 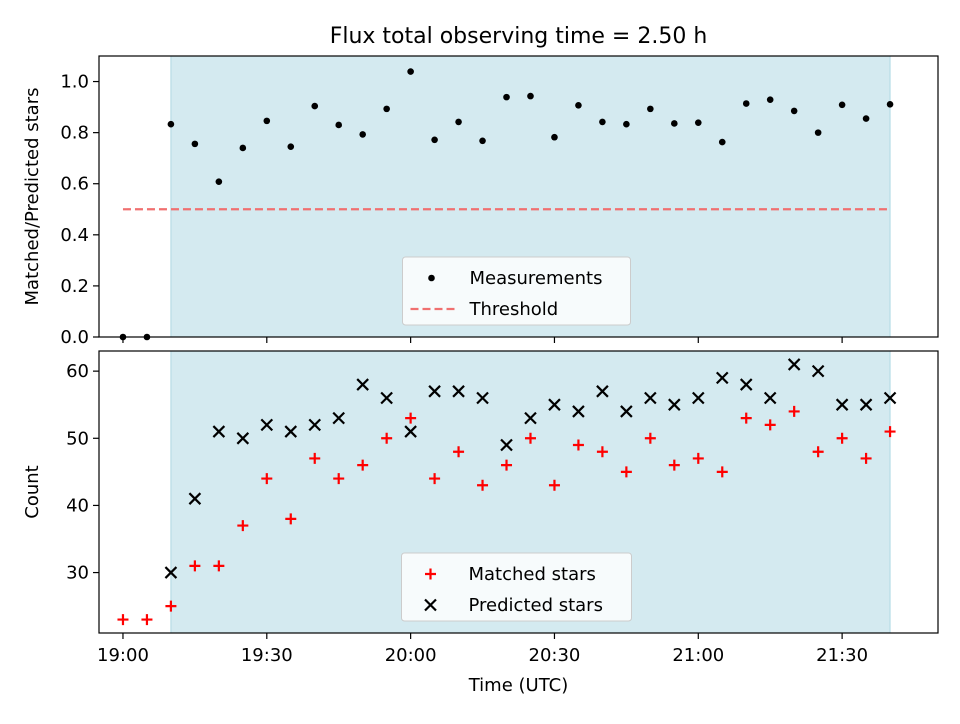 What do you see at coordinates (411, 655) in the screenshot?
I see `x-tick-label: 20:00` at bounding box center [411, 655].